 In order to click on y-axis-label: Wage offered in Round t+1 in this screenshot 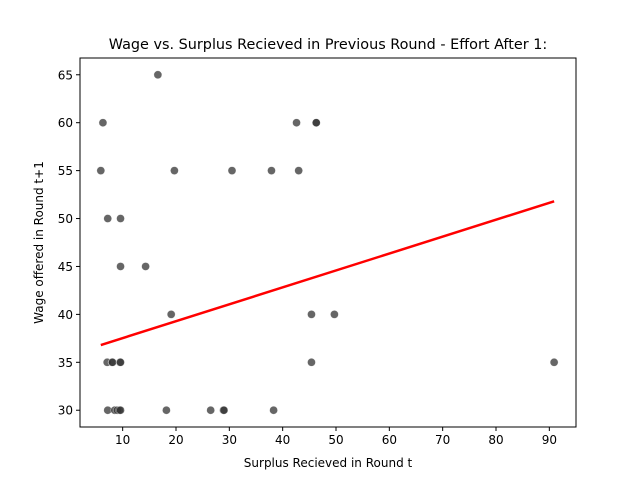, I will do `click(39, 242)`.